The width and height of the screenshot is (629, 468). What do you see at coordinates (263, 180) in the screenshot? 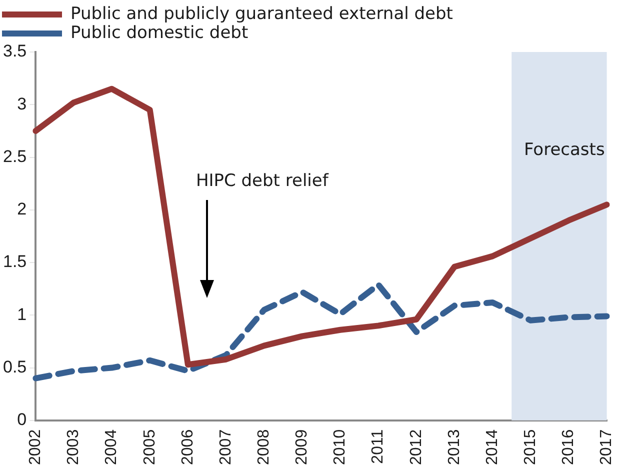
I see `annotation: HIPC debt relief` at bounding box center [263, 180].